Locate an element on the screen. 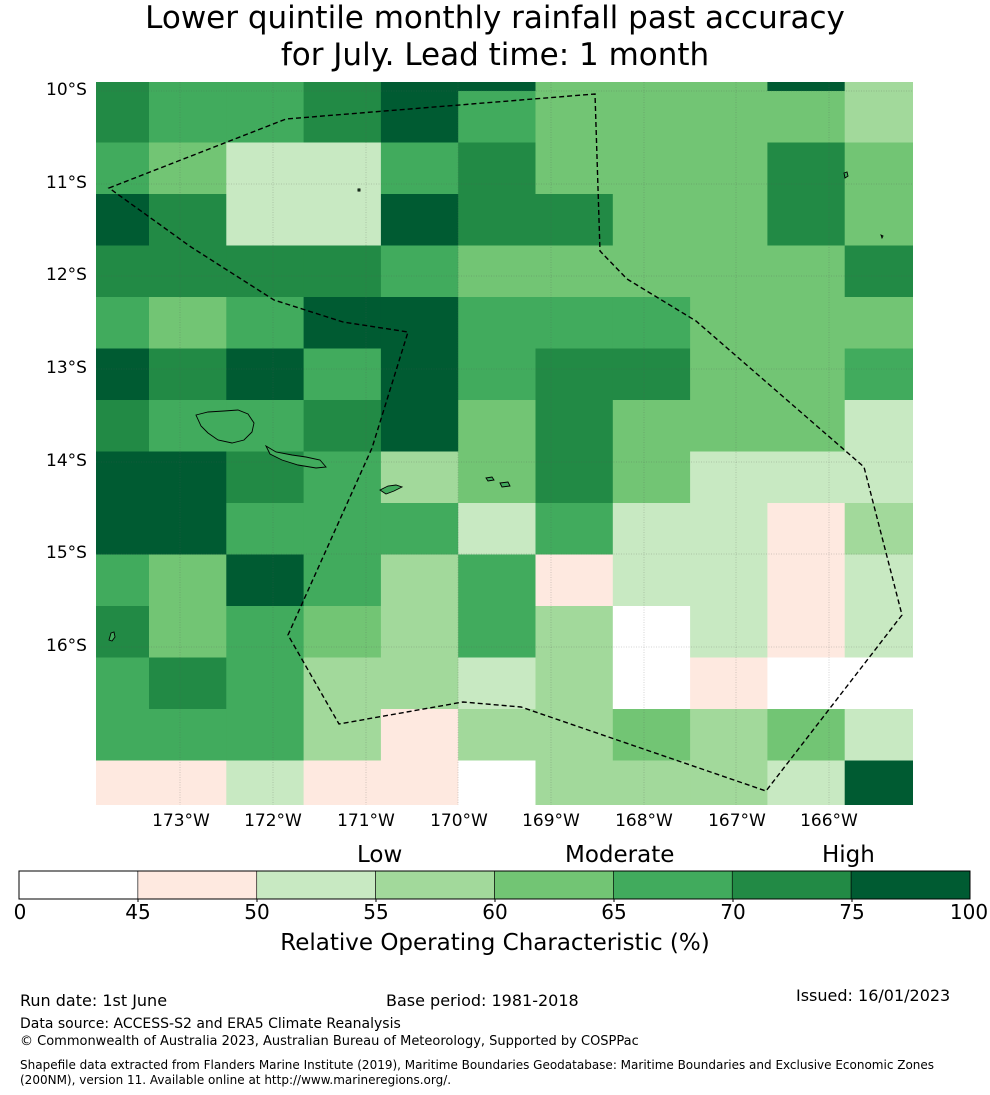 The image size is (990, 1095). lon-label-171w: 171°W is located at coordinates (366, 821).